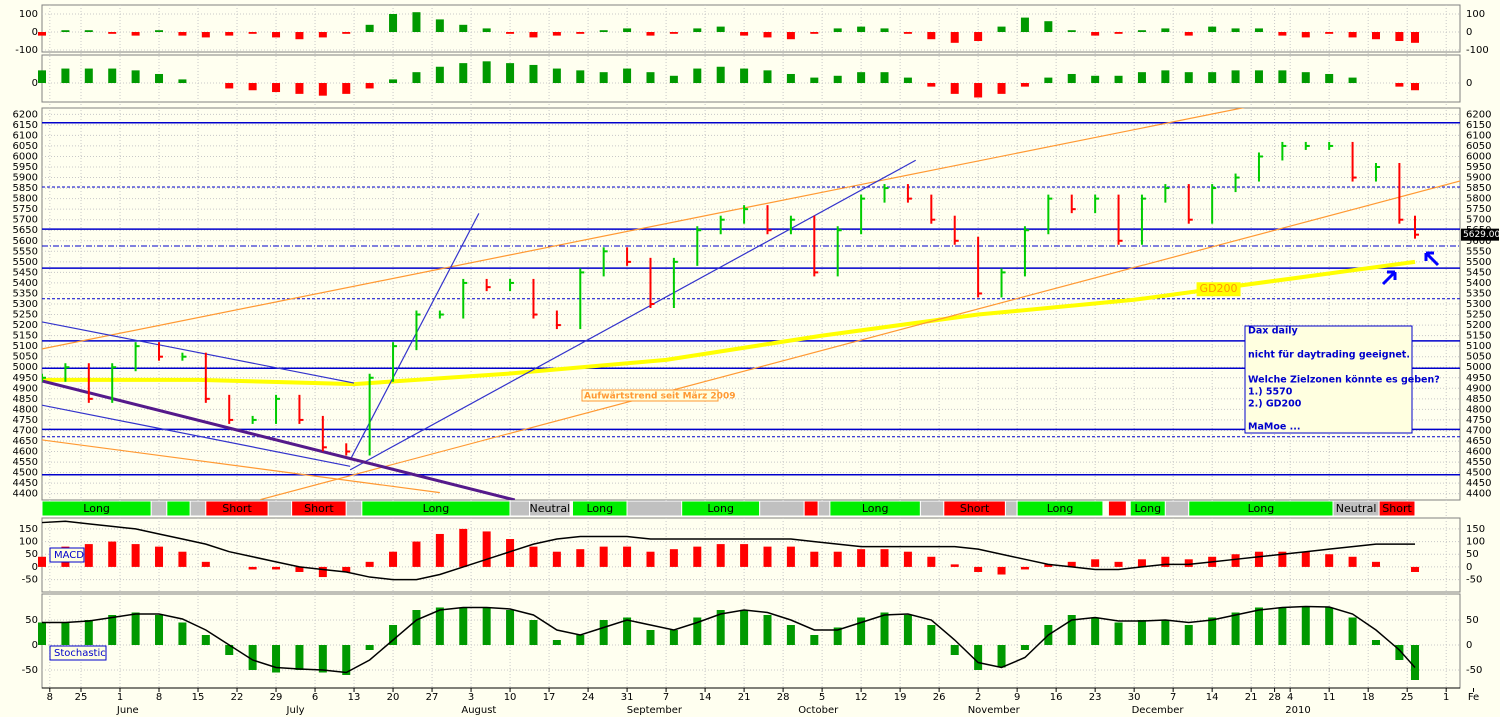 Image resolution: width=1500 pixels, height=717 pixels. I want to click on y-tick-label: 5150, so click(25, 336).